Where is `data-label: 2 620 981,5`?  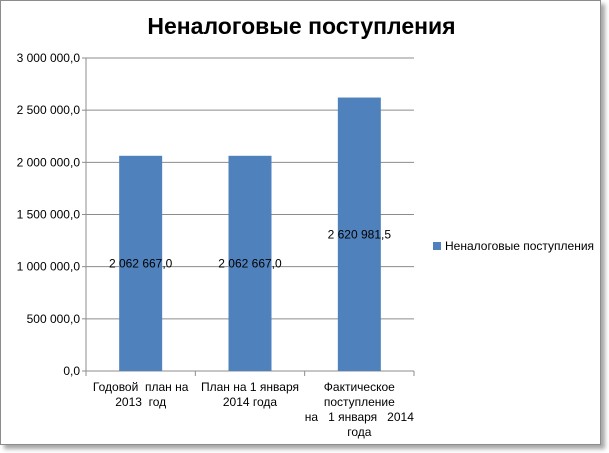 data-label: 2 620 981,5 is located at coordinates (360, 234).